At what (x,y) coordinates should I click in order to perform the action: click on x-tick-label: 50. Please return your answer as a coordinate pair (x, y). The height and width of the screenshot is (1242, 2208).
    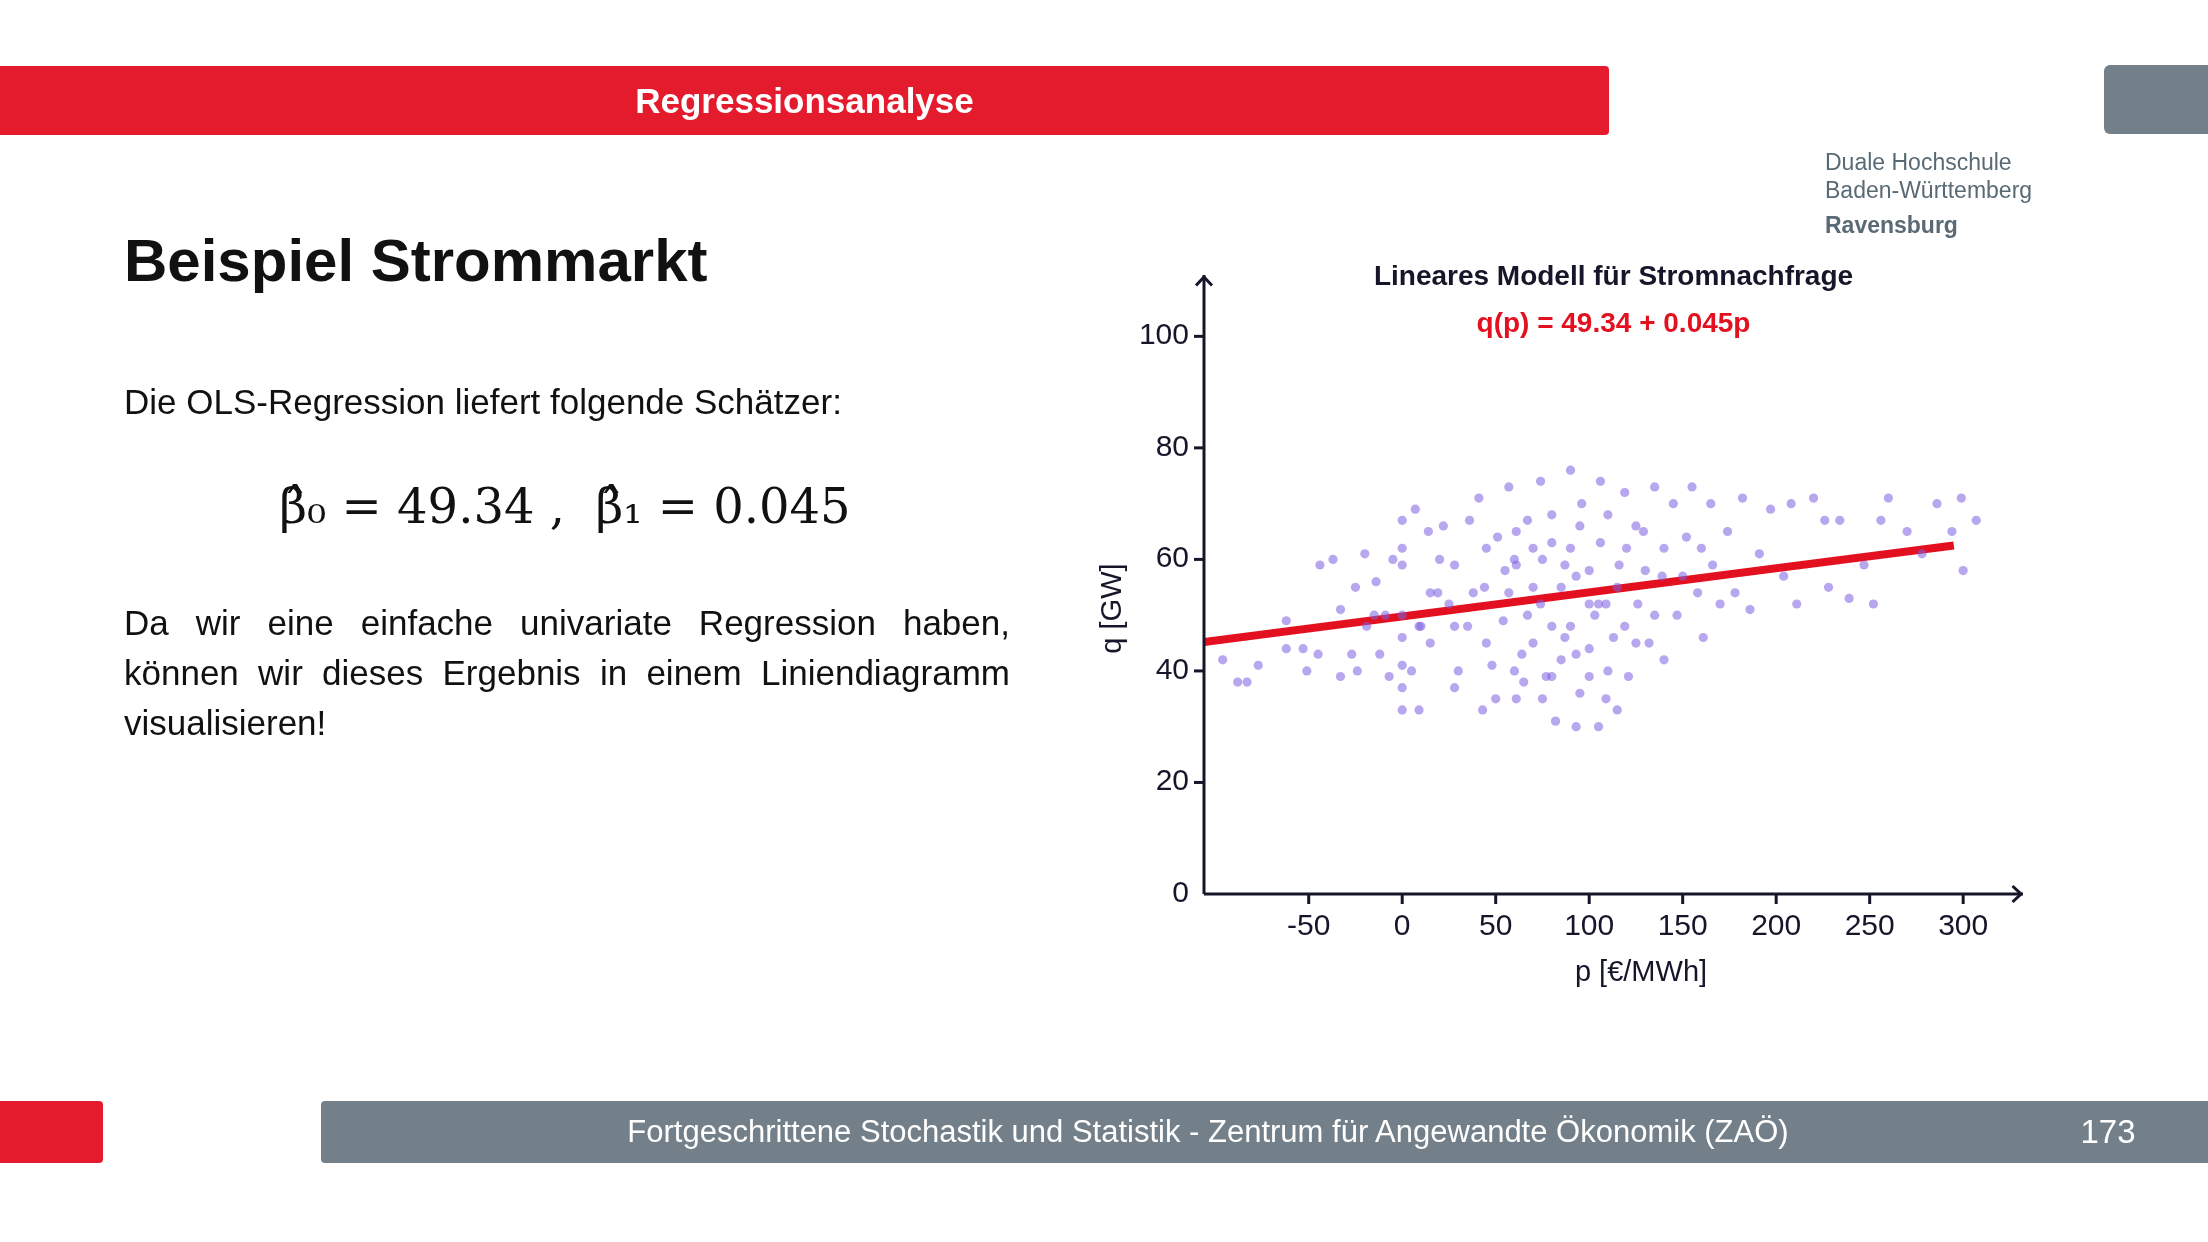
    Looking at the image, I should click on (1496, 924).